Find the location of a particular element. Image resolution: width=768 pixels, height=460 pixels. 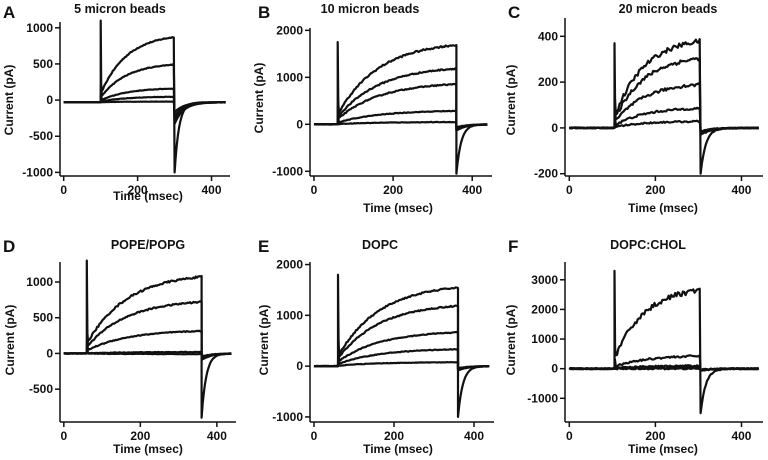

plot-area: -500 0 500 1000 0 200 400 is located at coordinates (131, 351).